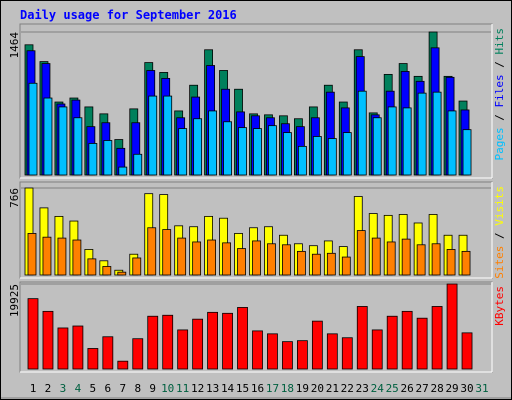  Describe the element at coordinates (108, 388) in the screenshot. I see `x-tick-label: 6` at that location.